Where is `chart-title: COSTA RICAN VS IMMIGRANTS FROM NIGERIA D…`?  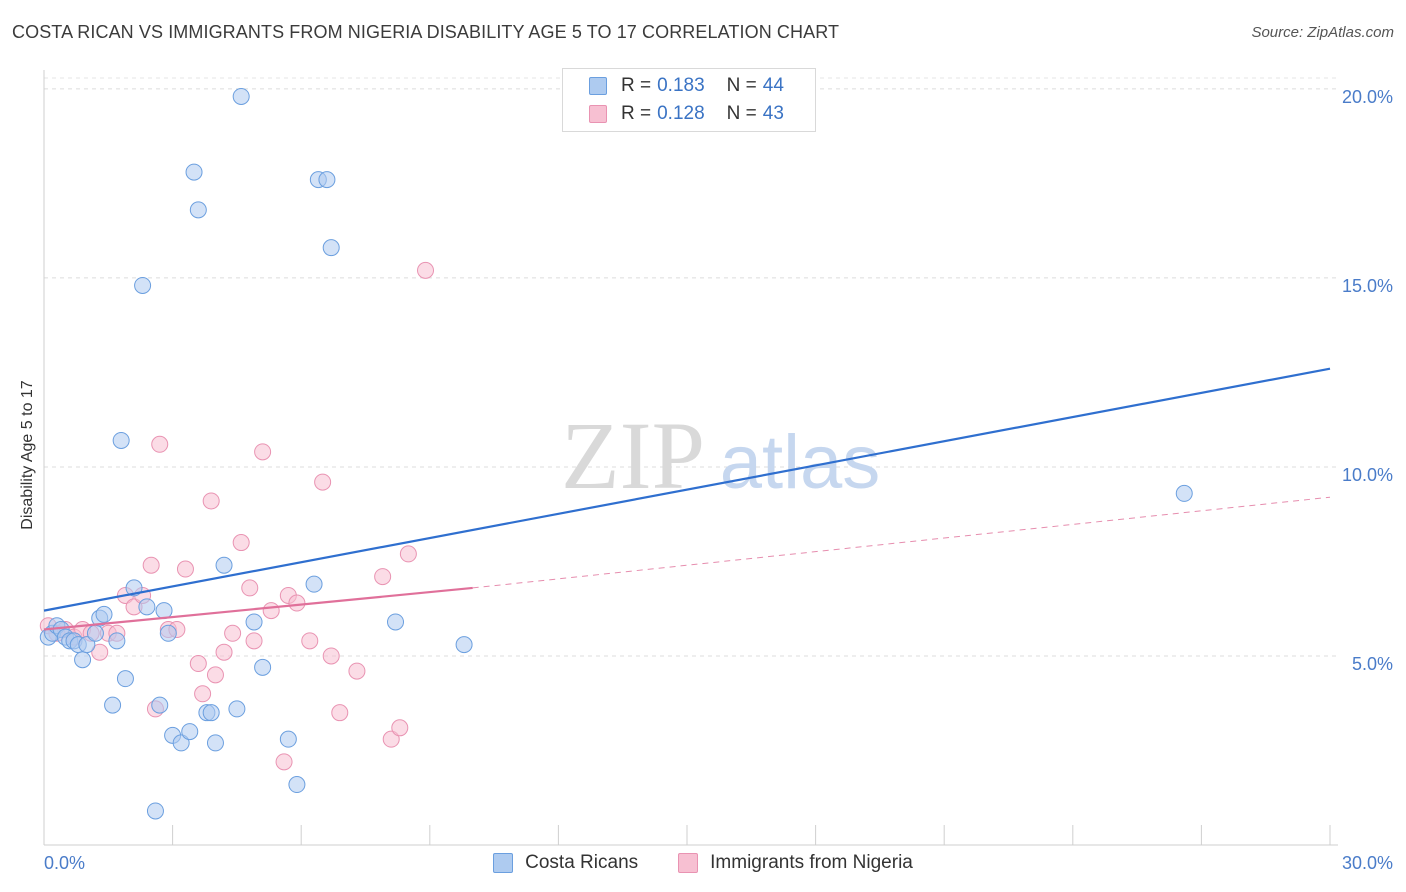
chart-title: COSTA RICAN VS IMMIGRANTS FROM NIGERIA D… is located at coordinates (426, 32).